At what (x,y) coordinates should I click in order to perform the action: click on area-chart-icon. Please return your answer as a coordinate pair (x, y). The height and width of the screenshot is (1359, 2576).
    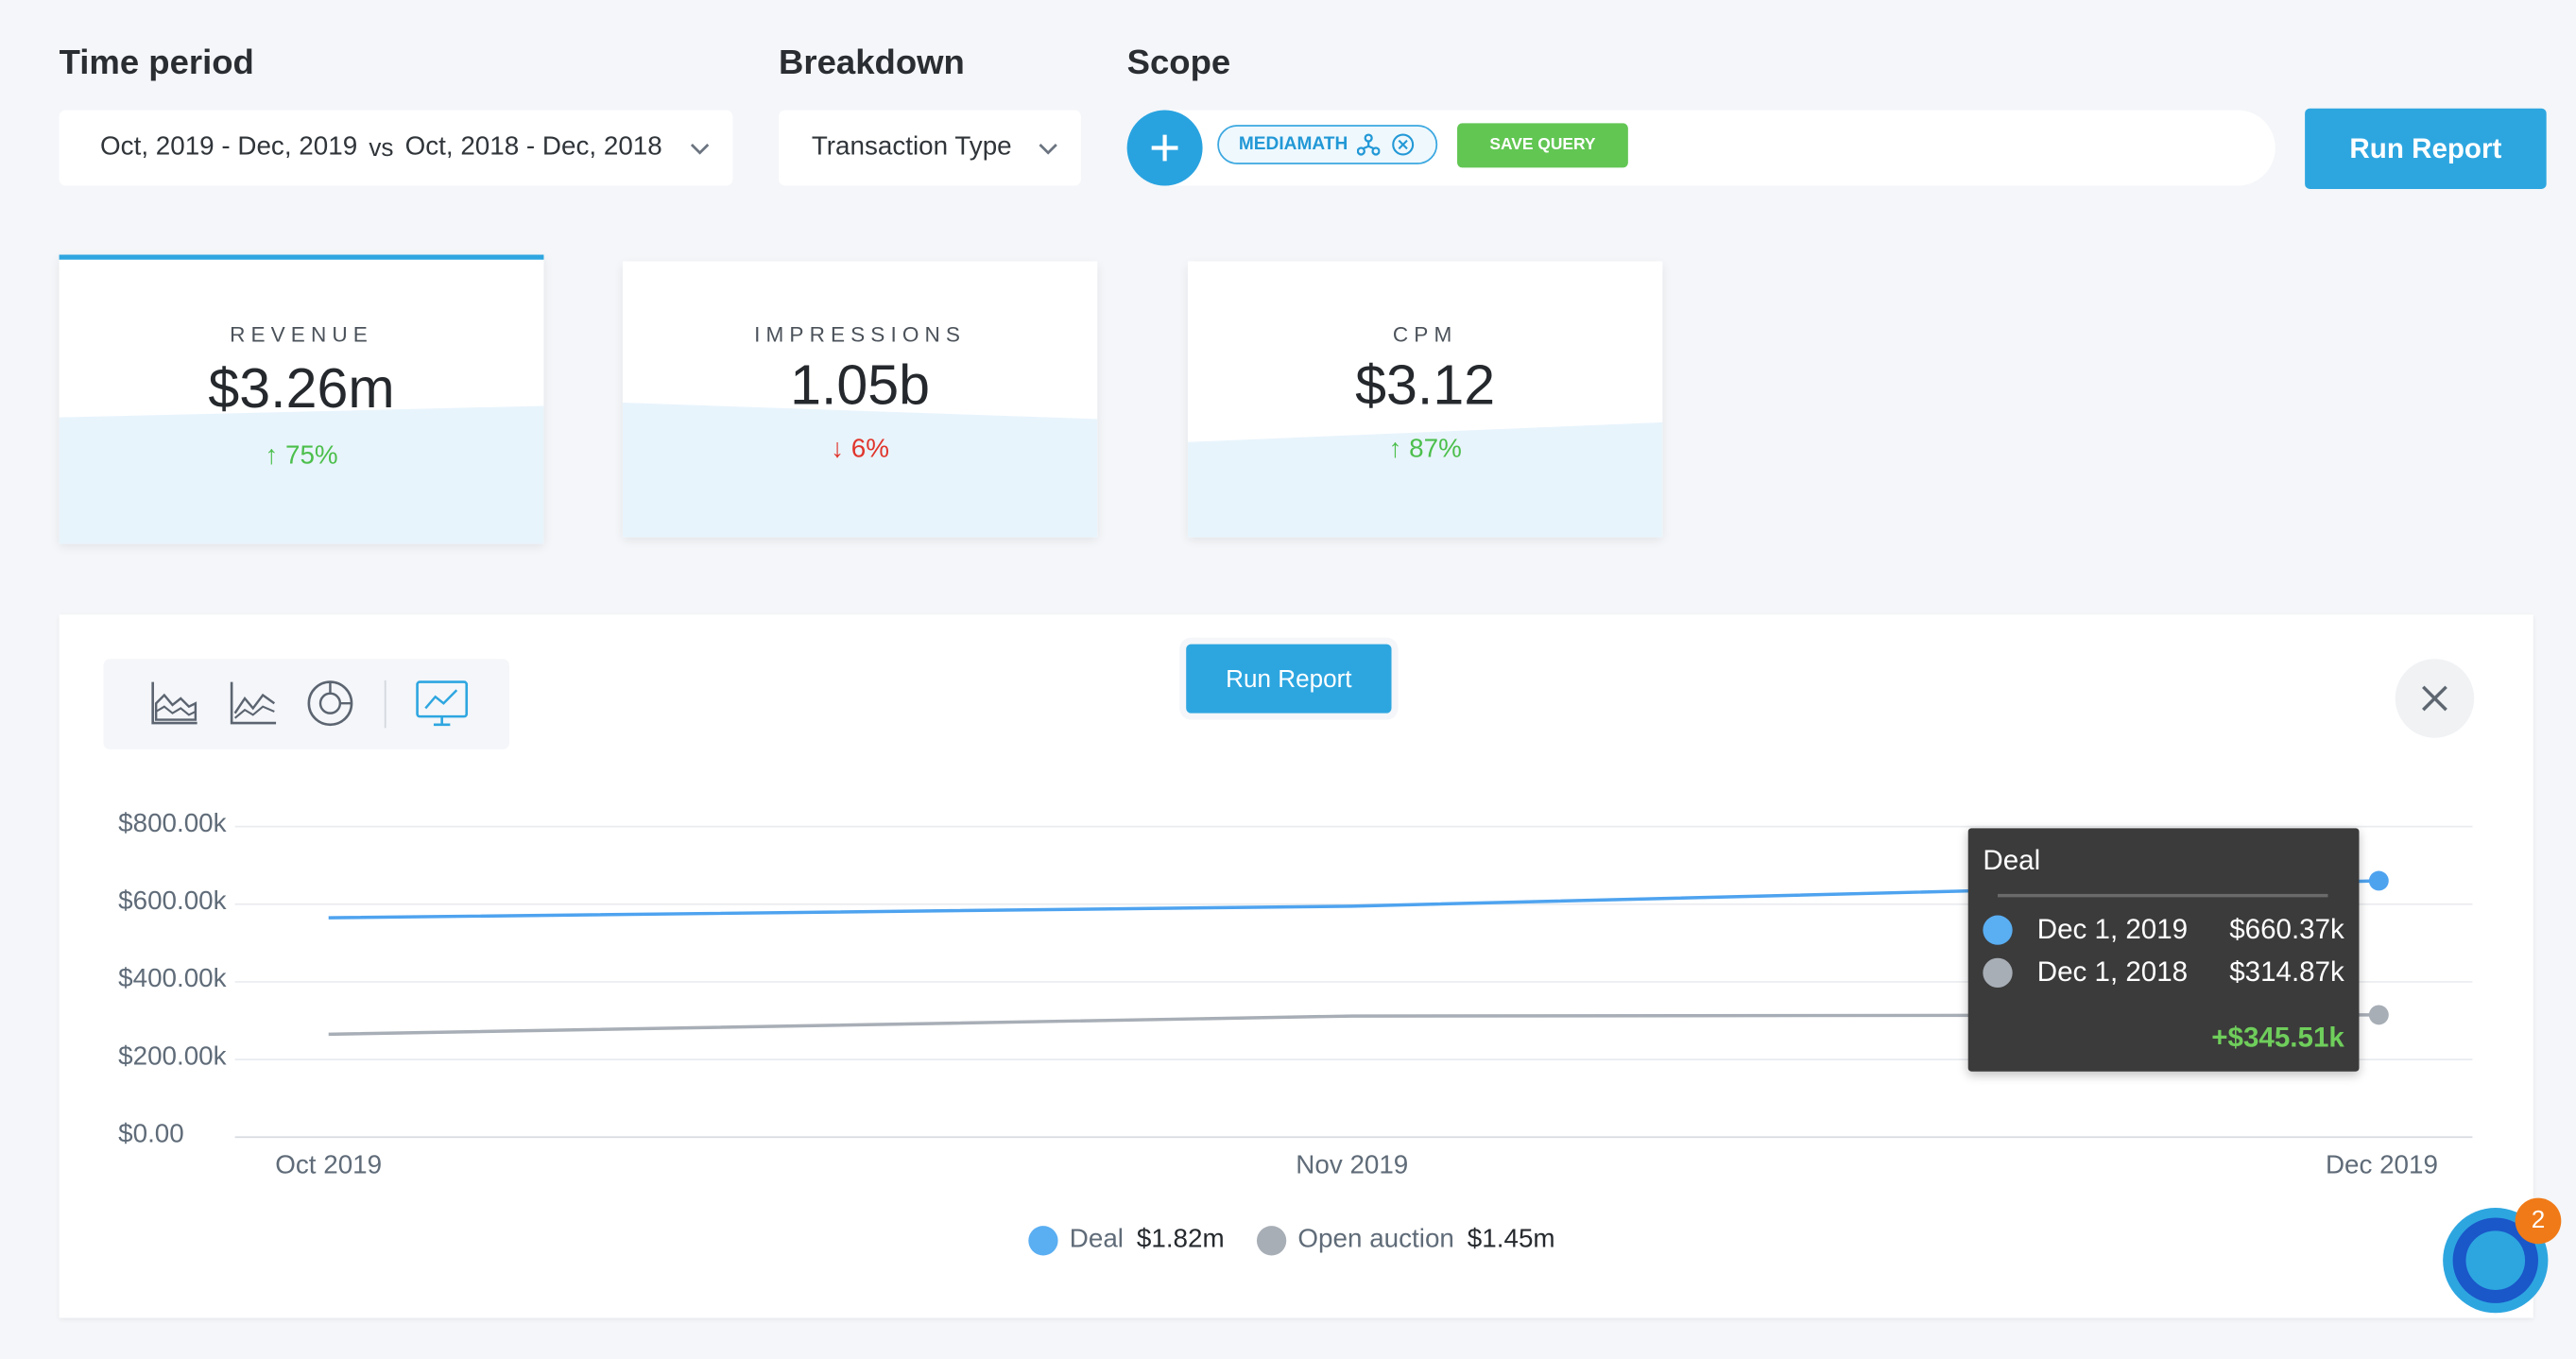
    Looking at the image, I should click on (174, 703).